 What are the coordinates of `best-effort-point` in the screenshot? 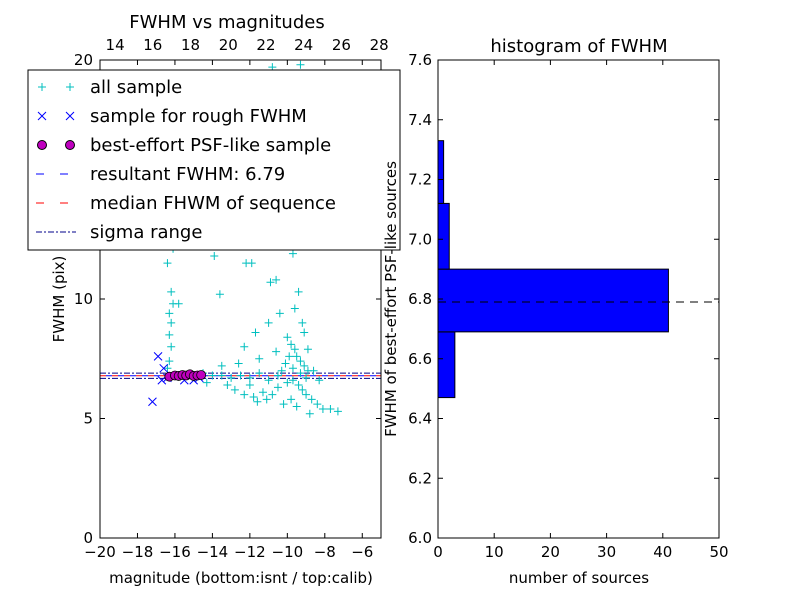 It's located at (201, 375).